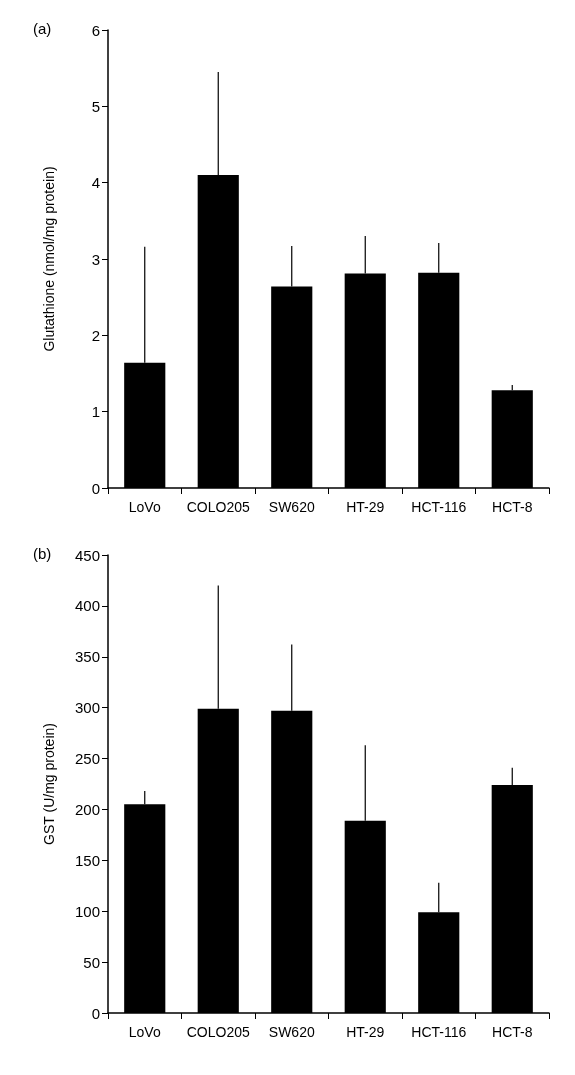 The height and width of the screenshot is (1075, 575). I want to click on y-tick-label: 6, so click(95, 30).